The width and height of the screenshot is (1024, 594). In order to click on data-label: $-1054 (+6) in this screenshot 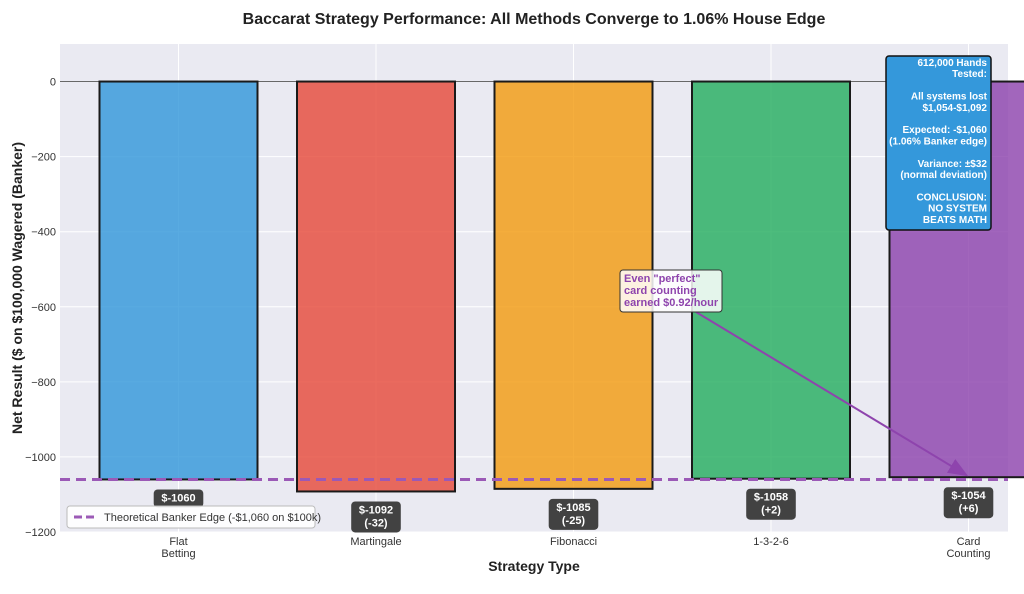, I will do `click(968, 502)`.